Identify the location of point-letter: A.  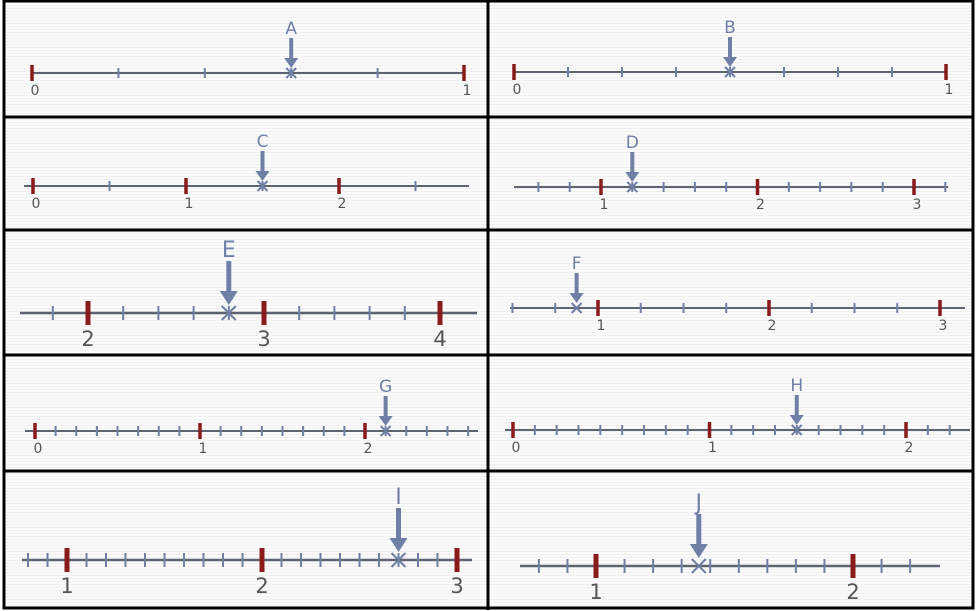
(291, 29).